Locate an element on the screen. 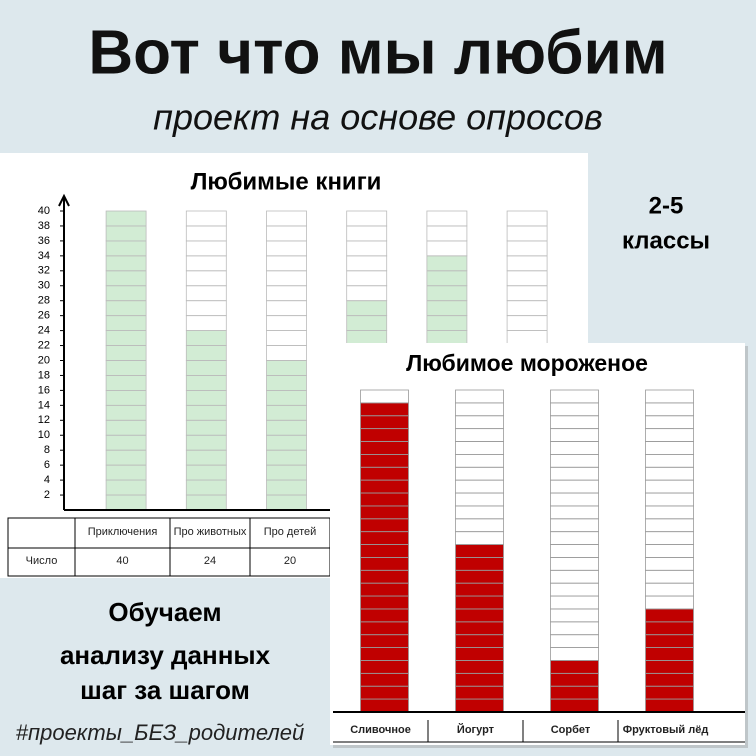  table-cell: 40 is located at coordinates (122, 561).